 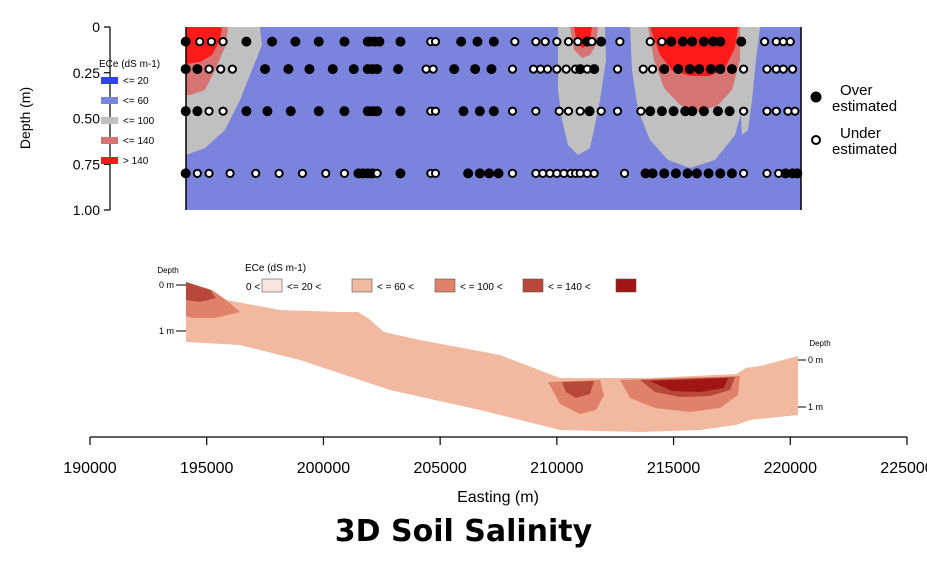 What do you see at coordinates (206, 468) in the screenshot?
I see `x-tick-label: 195000` at bounding box center [206, 468].